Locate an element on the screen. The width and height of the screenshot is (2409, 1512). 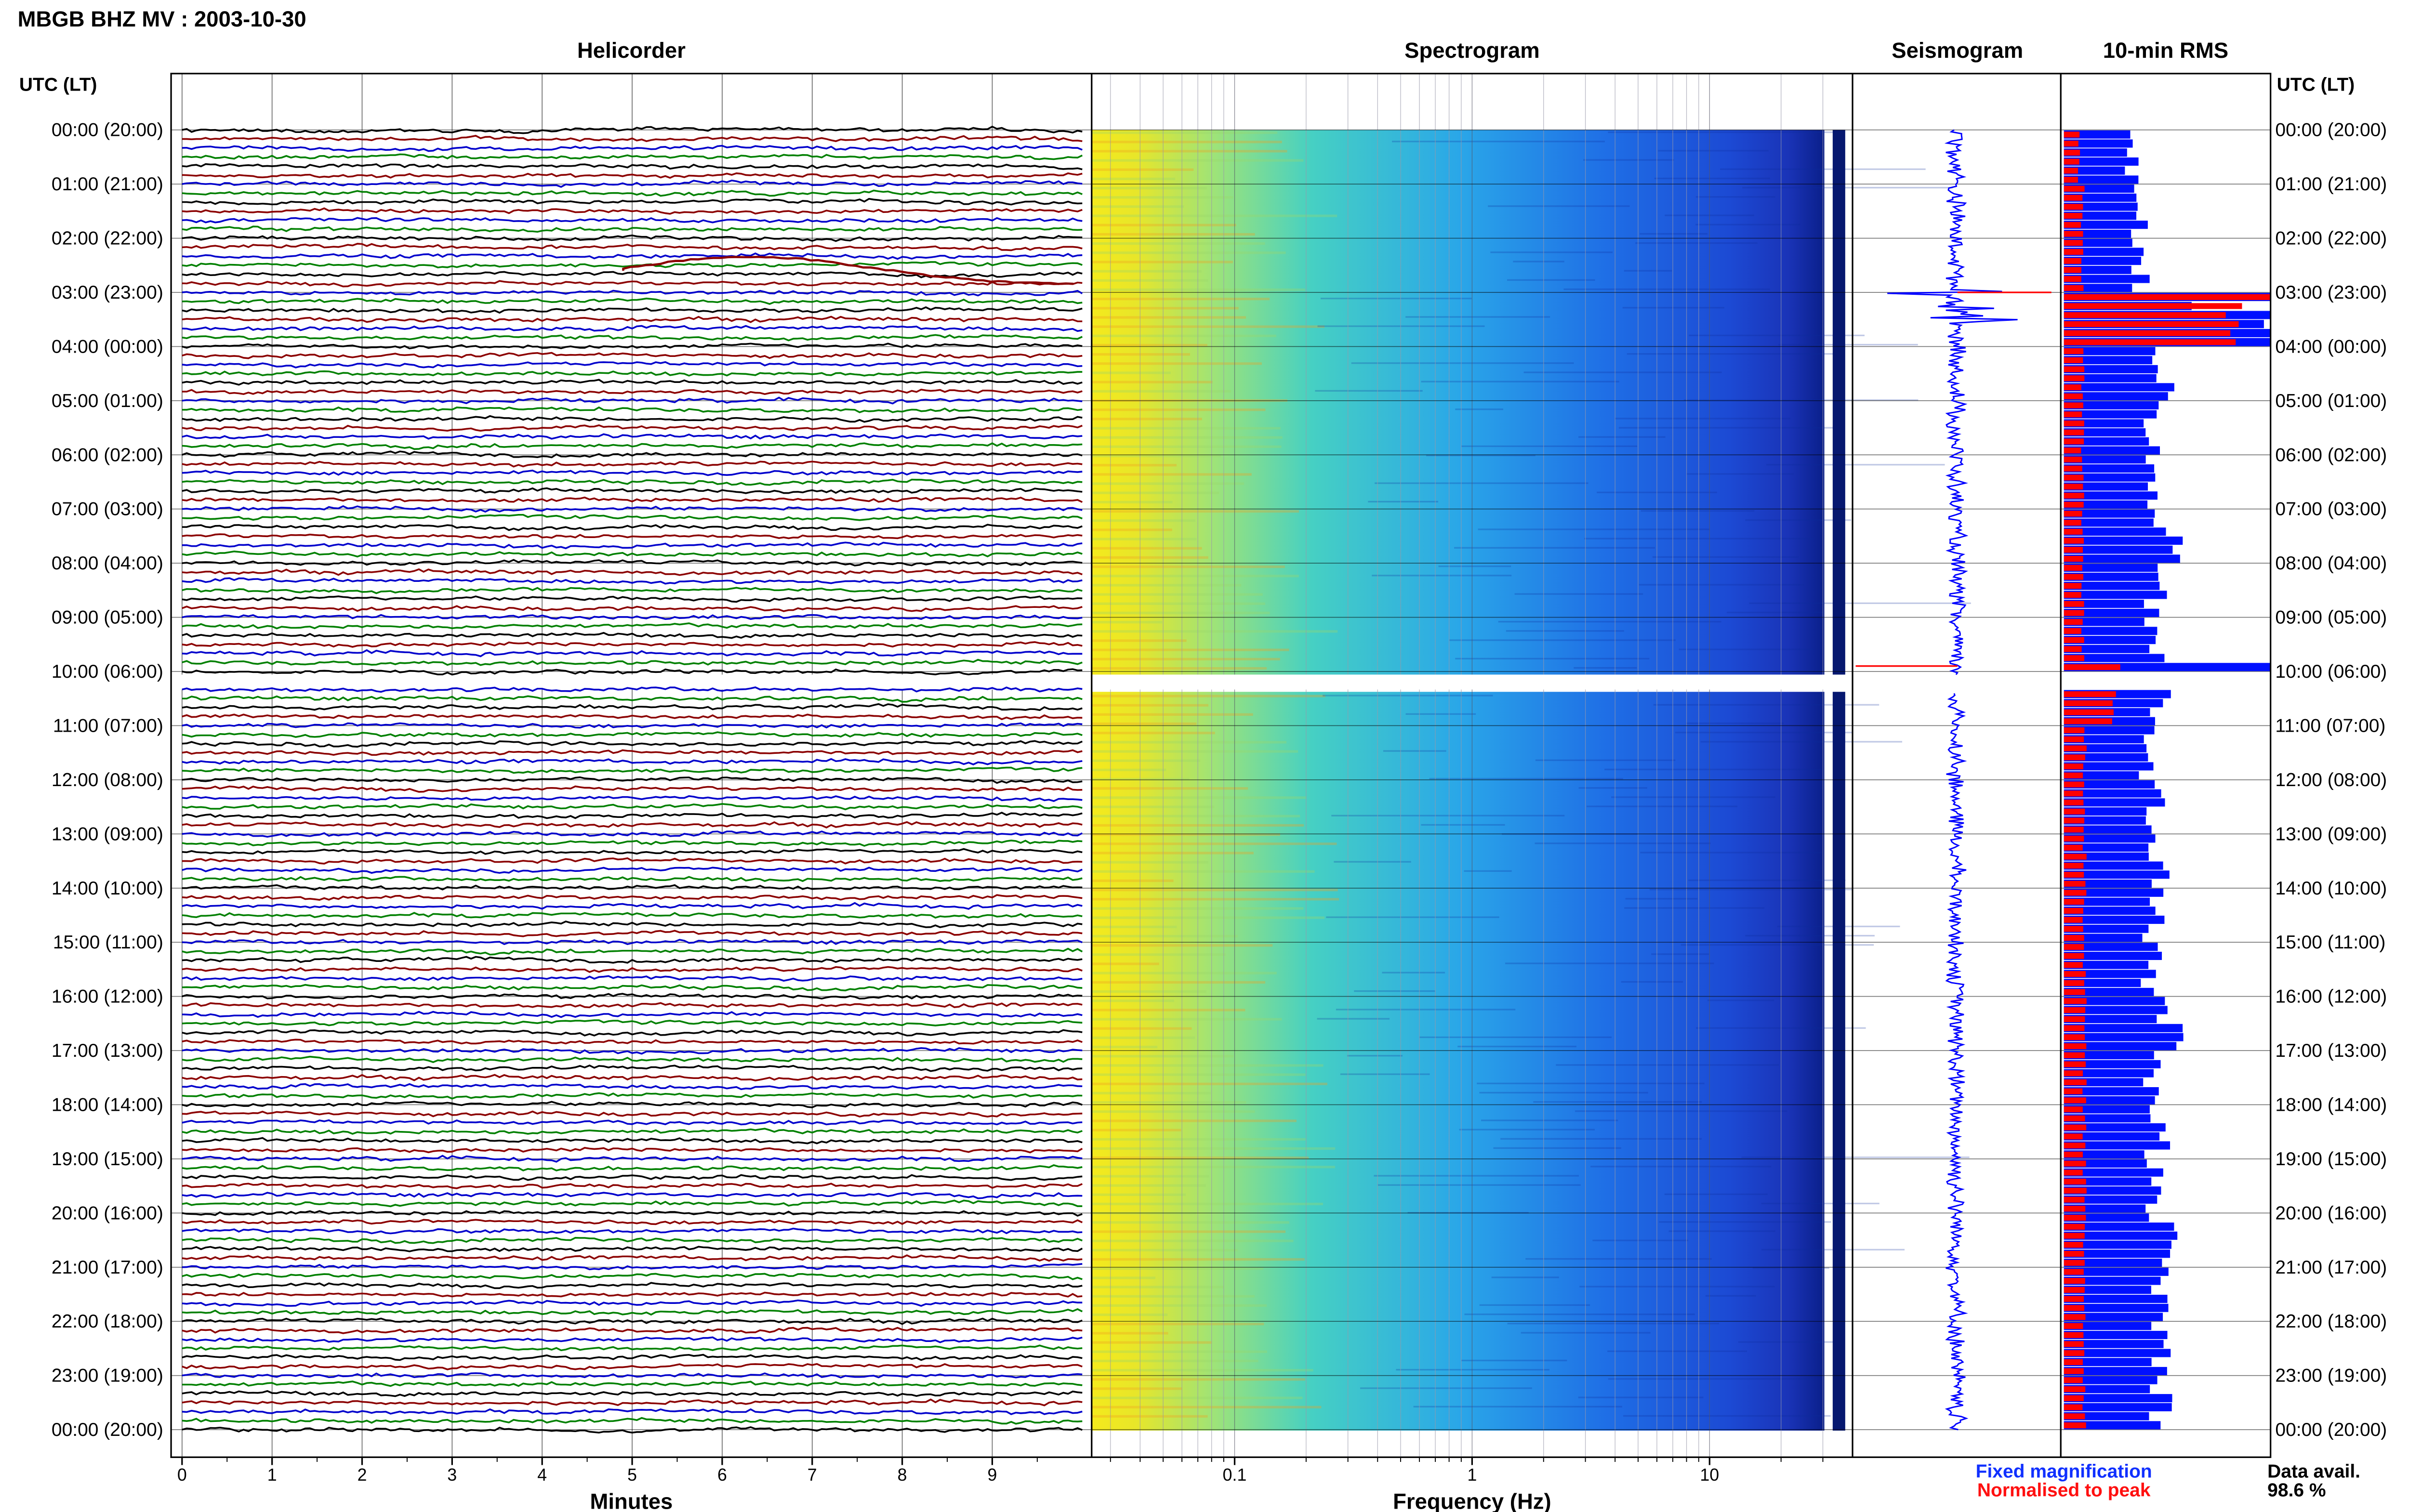
time-label-left: 21:00 (17:00) is located at coordinates (107, 1267).